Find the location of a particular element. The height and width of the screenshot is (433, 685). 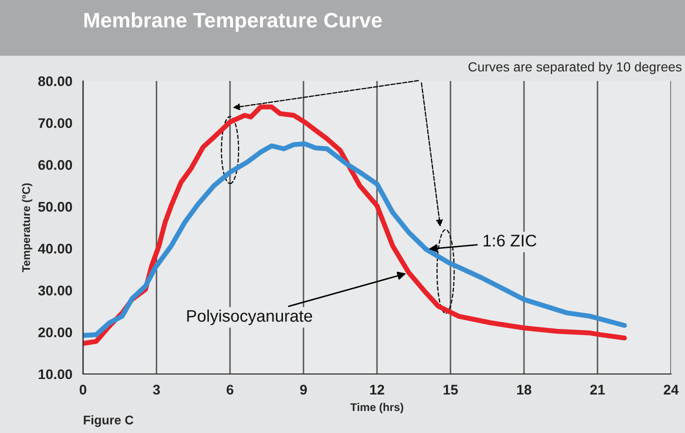

text: Figure C is located at coordinates (109, 421).